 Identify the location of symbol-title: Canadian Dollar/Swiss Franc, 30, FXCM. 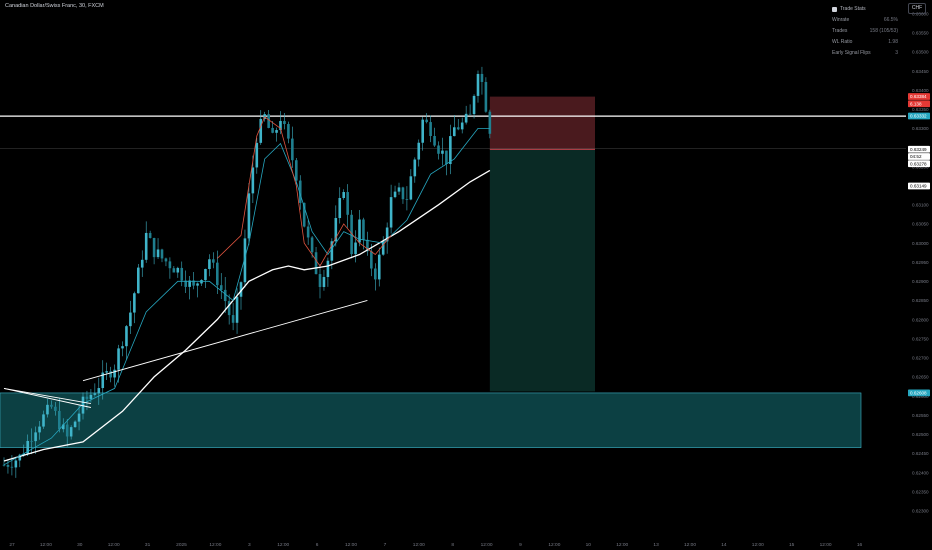
(54, 6).